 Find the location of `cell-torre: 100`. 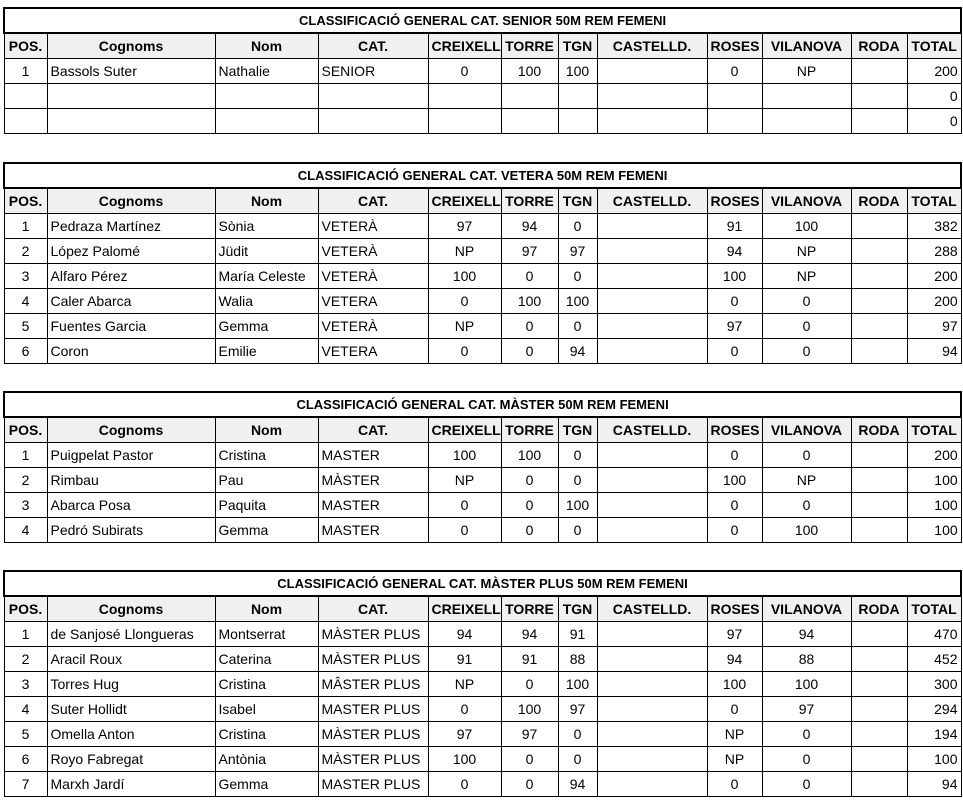

cell-torre: 100 is located at coordinates (529, 709).